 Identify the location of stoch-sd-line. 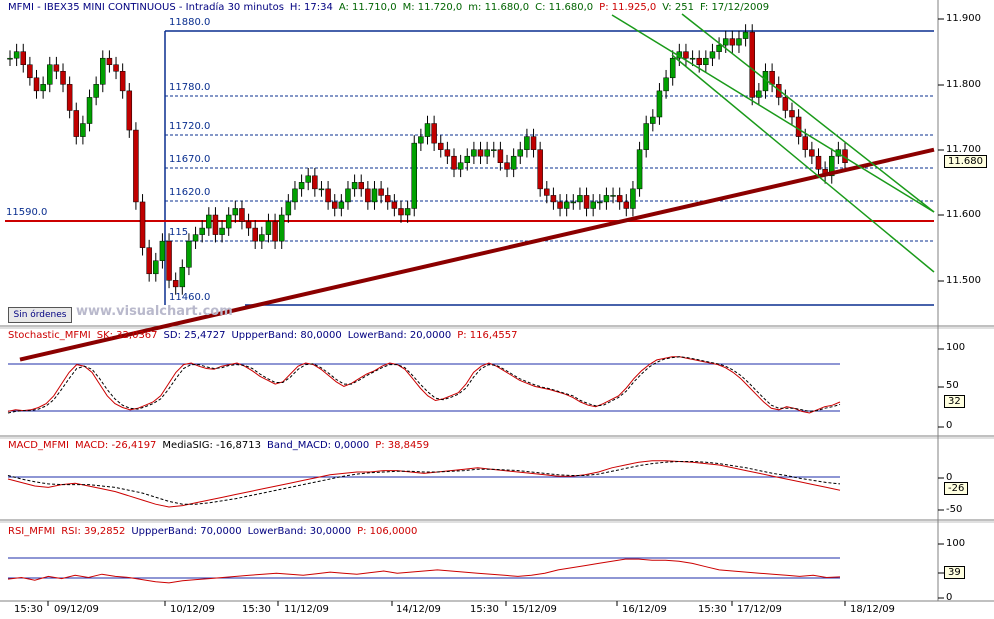
(424, 385).